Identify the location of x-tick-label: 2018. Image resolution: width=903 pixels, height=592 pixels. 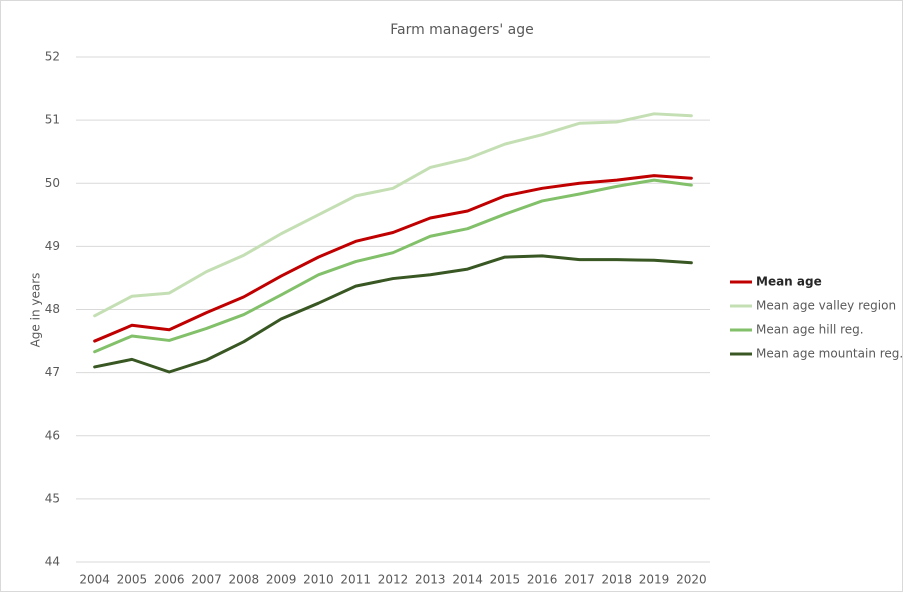
(616, 580).